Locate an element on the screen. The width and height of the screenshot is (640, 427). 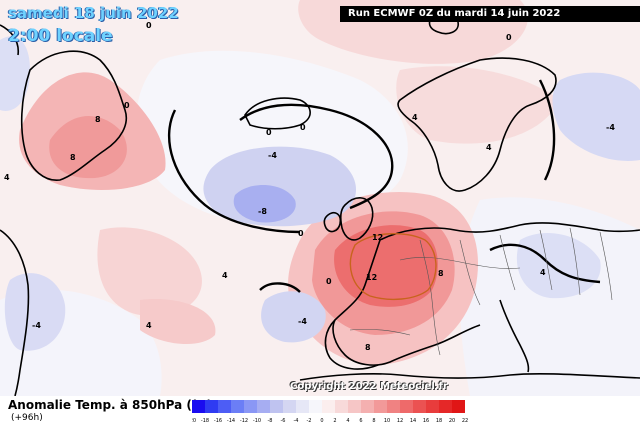
colorbar-tick-label: 10 is located at coordinates (387, 421).